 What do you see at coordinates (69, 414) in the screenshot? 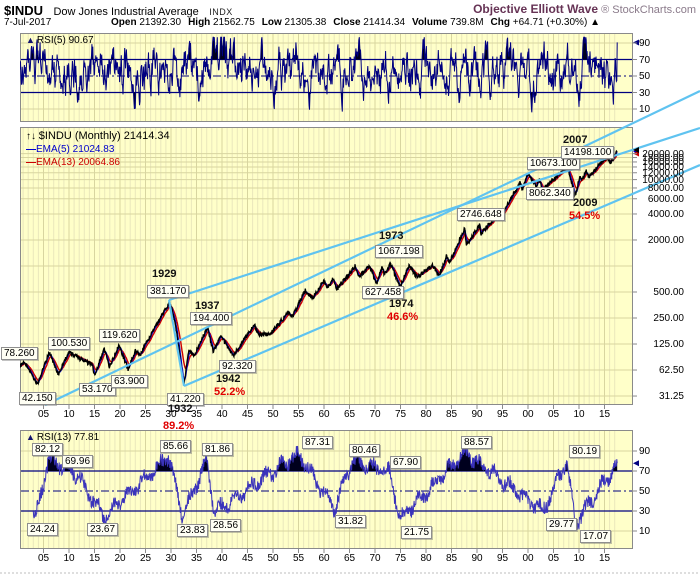
I see `x-tick-main: 10` at bounding box center [69, 414].